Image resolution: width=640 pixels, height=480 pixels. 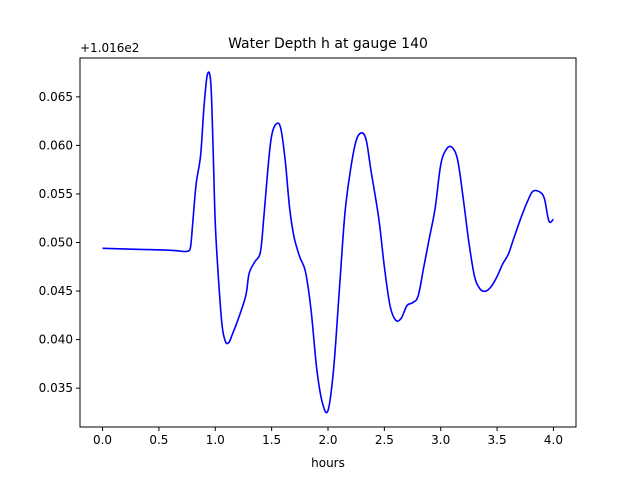 I want to click on chart-title: Water Depth h at gauge 140, so click(x=328, y=44).